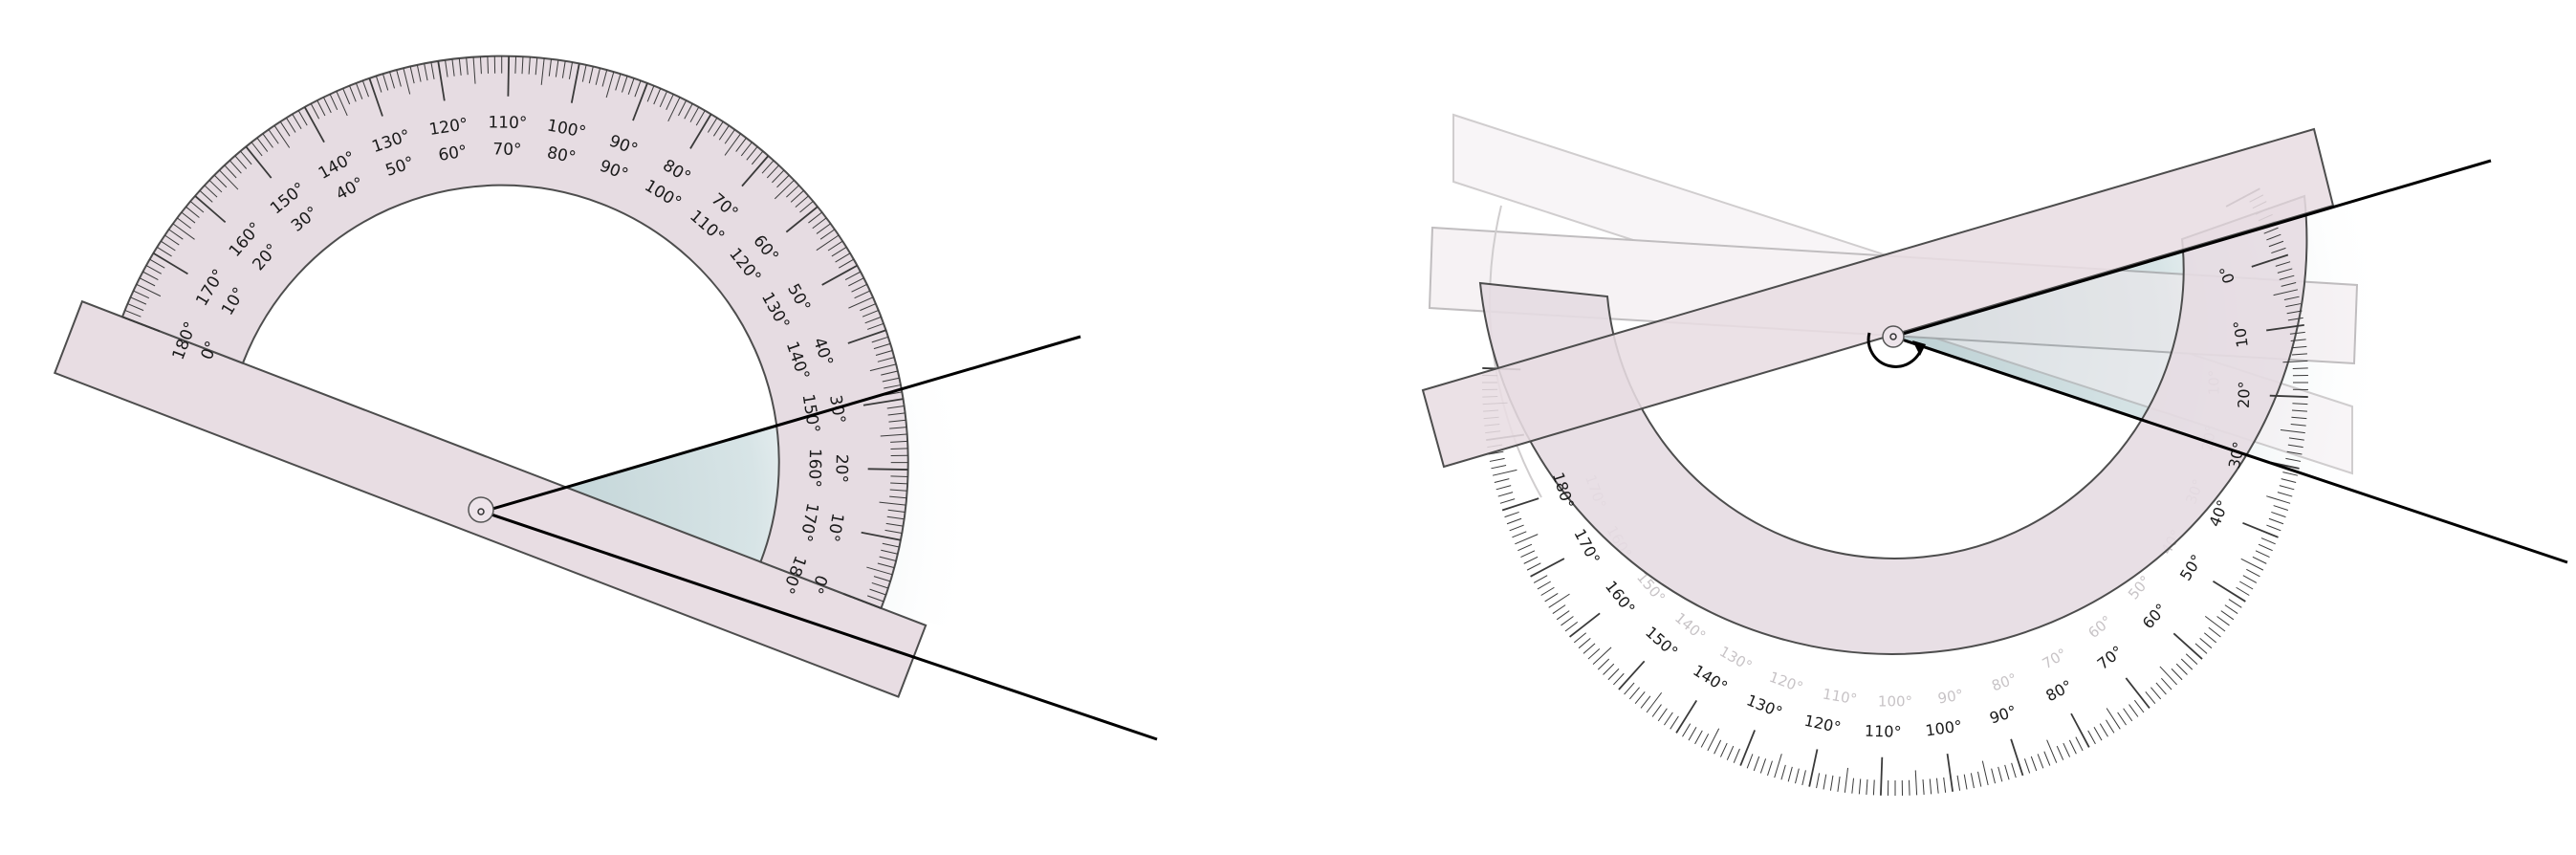  I want to click on right-ring-label: 70°, so click(2110, 657).